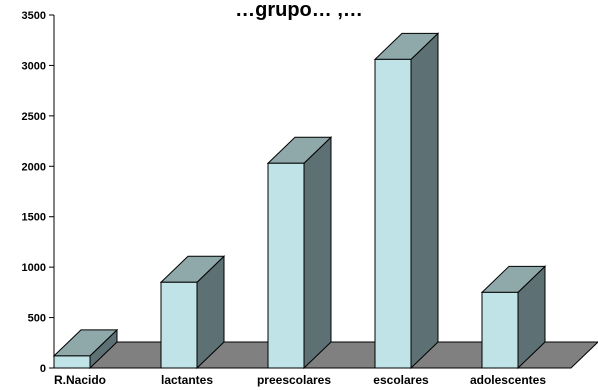  I want to click on y-tick-label: 2500, so click(34, 117).